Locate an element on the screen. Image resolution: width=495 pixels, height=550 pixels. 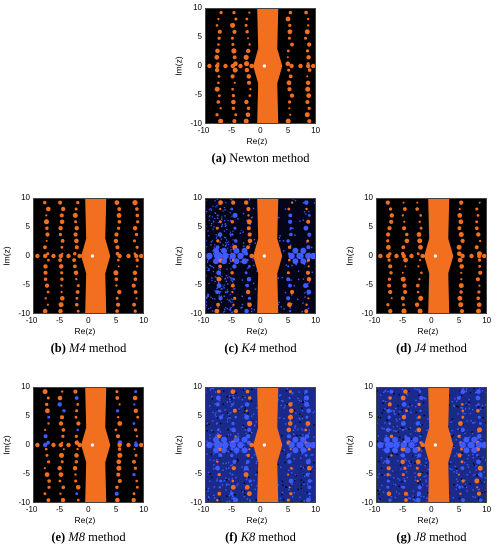
y-tick-label: -5 is located at coordinates (198, 94).